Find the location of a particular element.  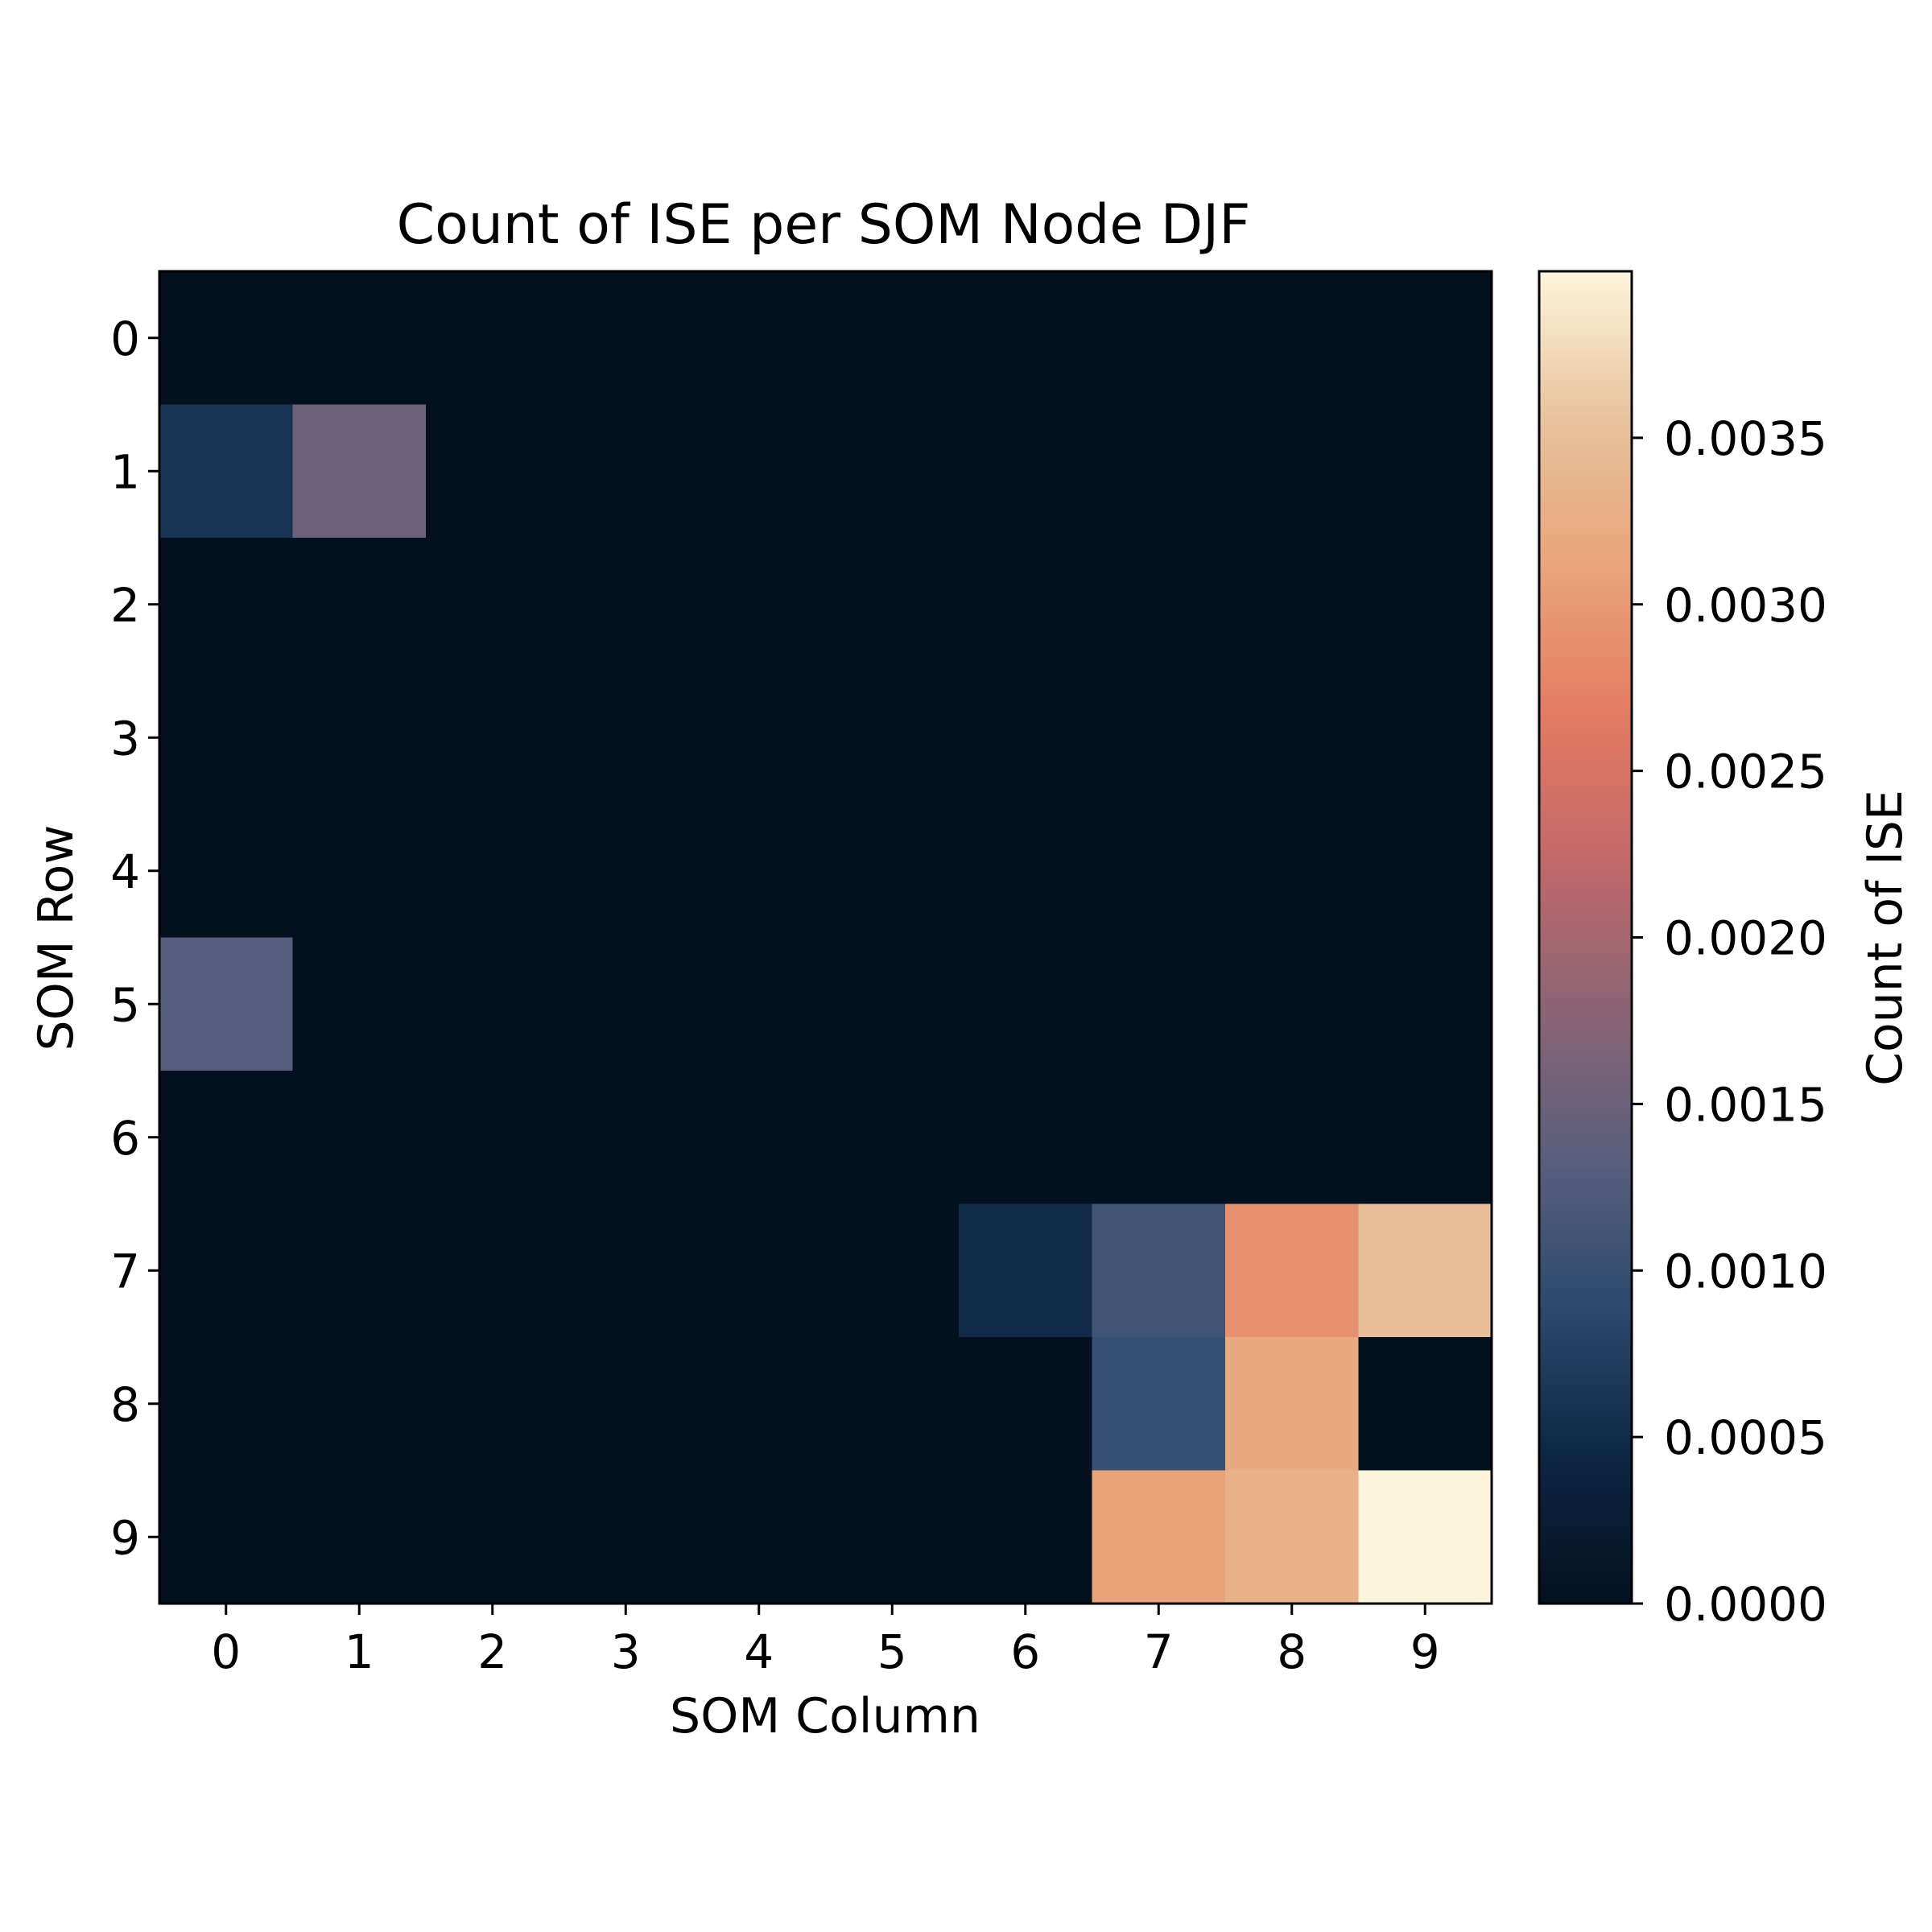

heatmap-cell-r9-c7 is located at coordinates (1159, 1537).